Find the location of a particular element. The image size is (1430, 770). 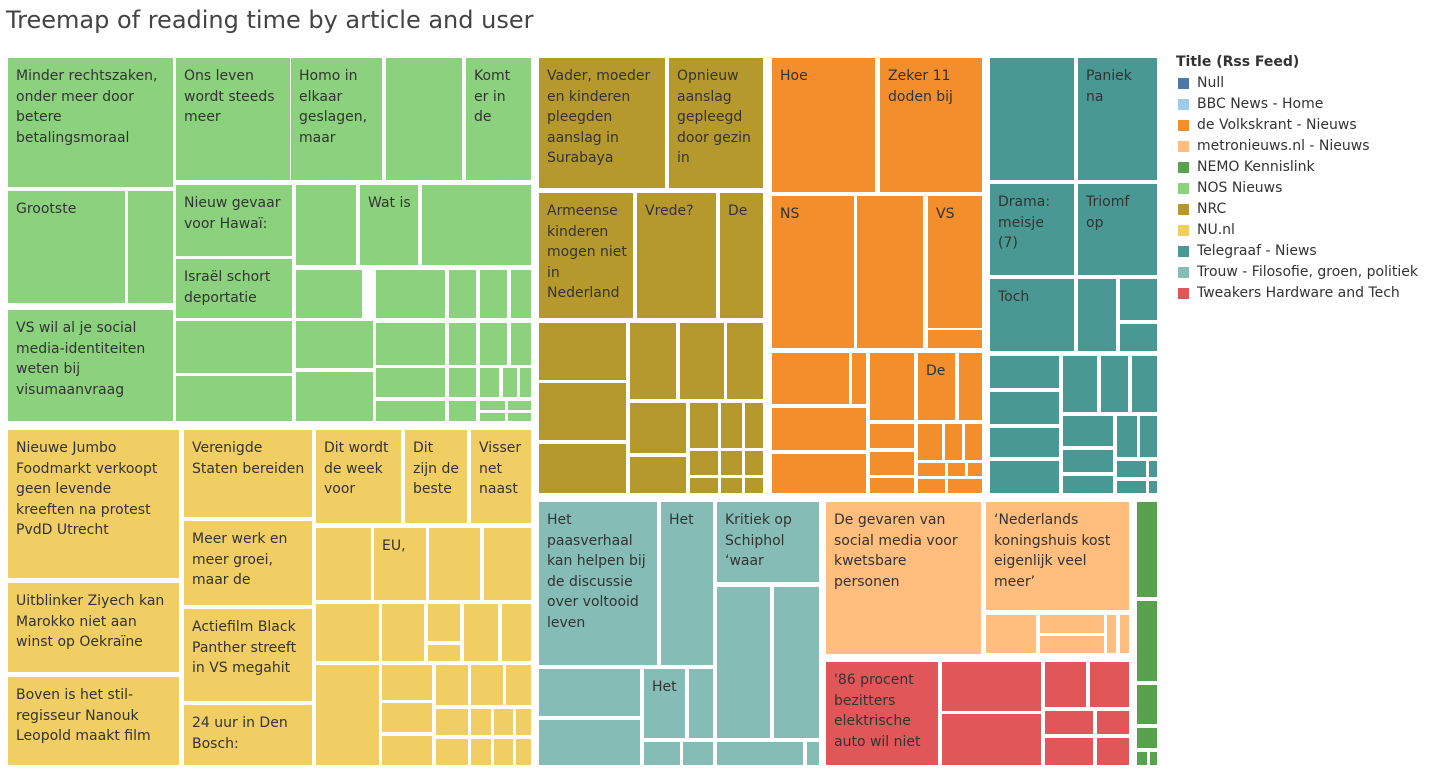

treemap-tile: Hoe is located at coordinates (823, 125).